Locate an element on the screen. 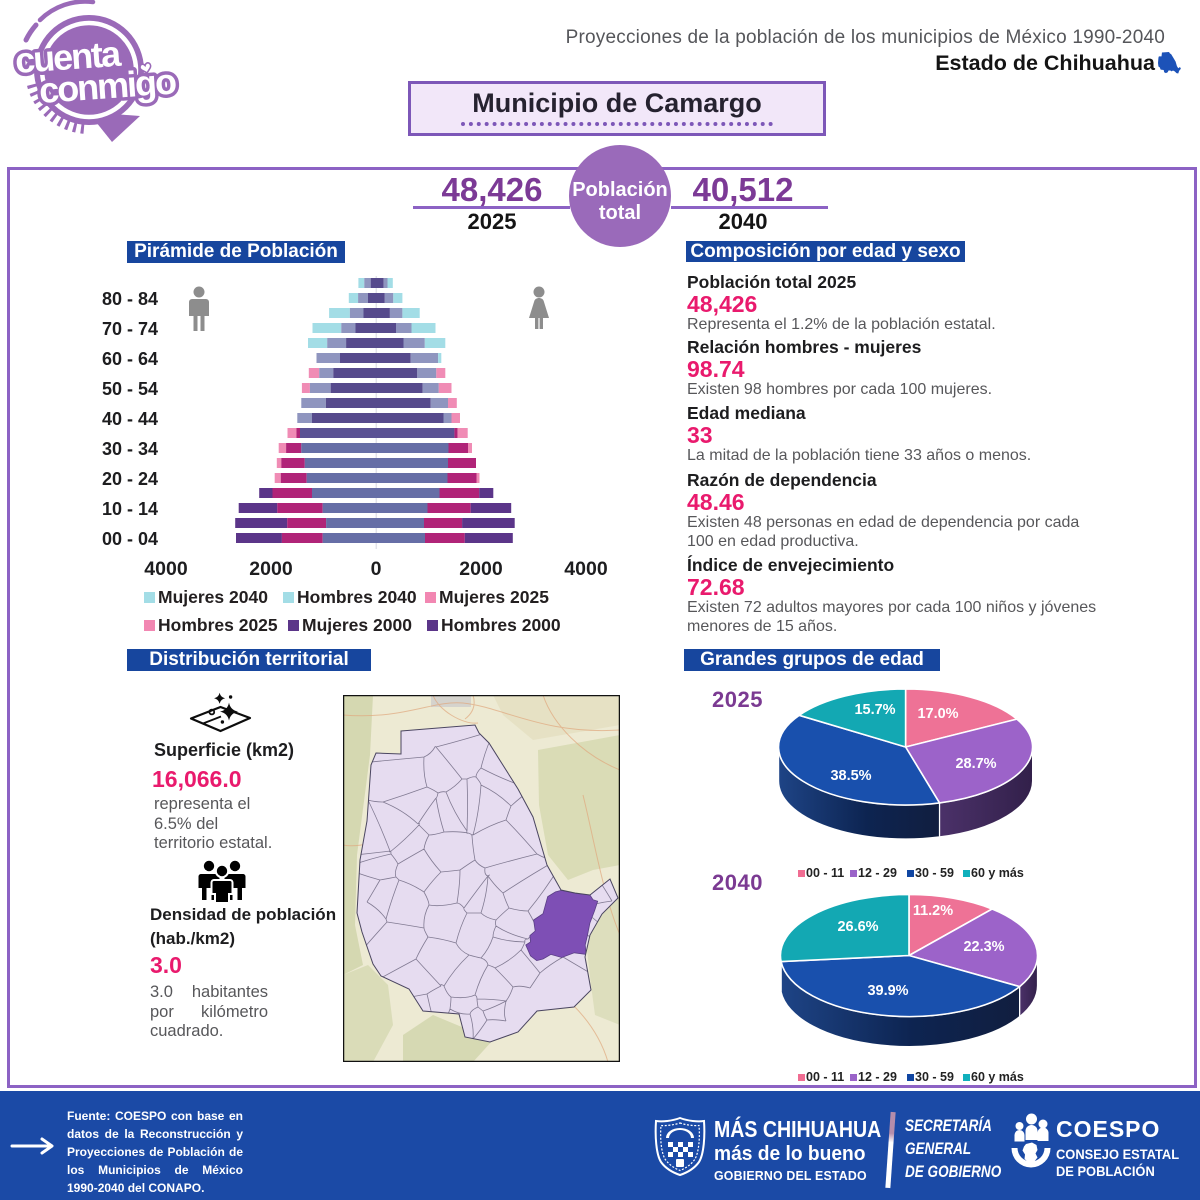 The height and width of the screenshot is (1200, 1200). svg-text: 17.0% is located at coordinates (937, 714).